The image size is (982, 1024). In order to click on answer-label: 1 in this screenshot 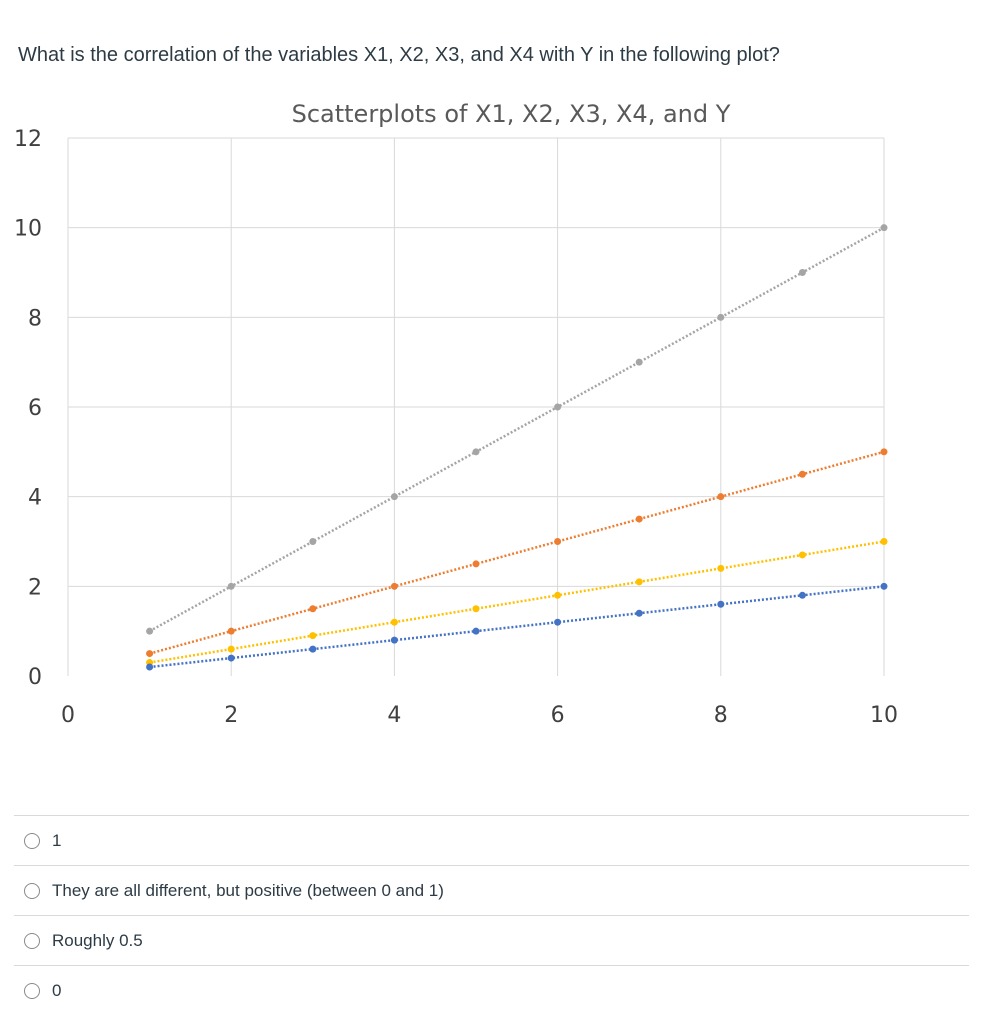, I will do `click(57, 840)`.